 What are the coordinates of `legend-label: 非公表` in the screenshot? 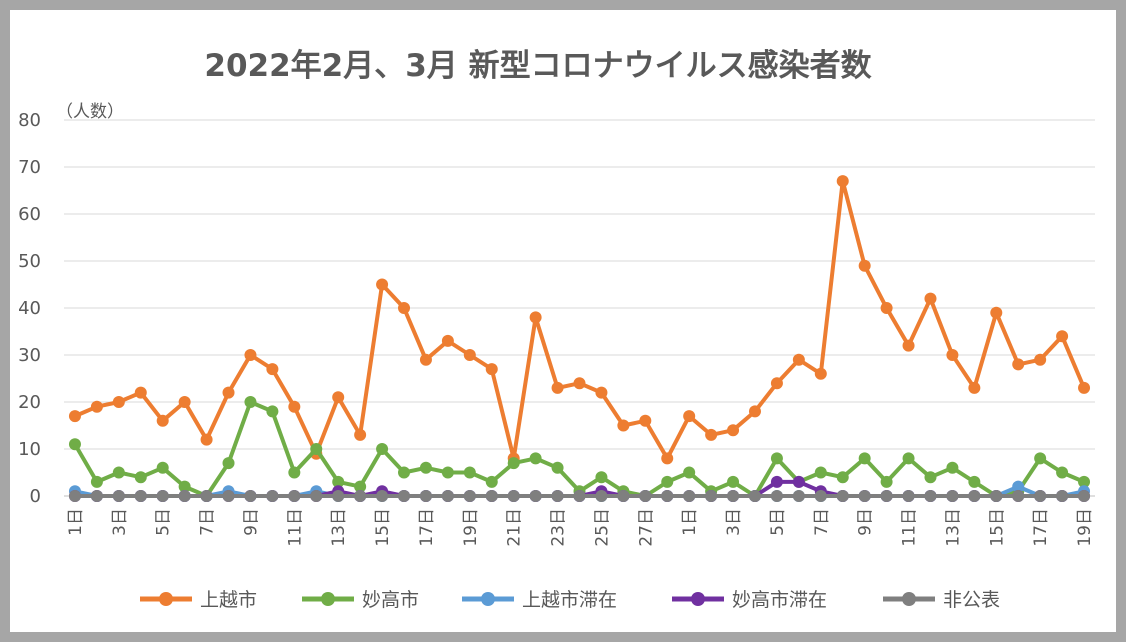 It's located at (971, 600).